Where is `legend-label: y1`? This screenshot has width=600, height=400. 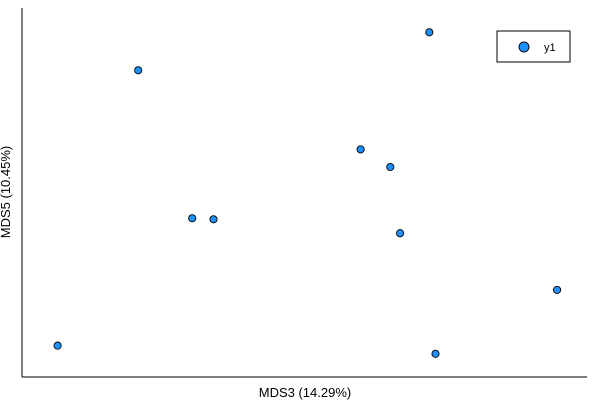 legend-label: y1 is located at coordinates (550, 48).